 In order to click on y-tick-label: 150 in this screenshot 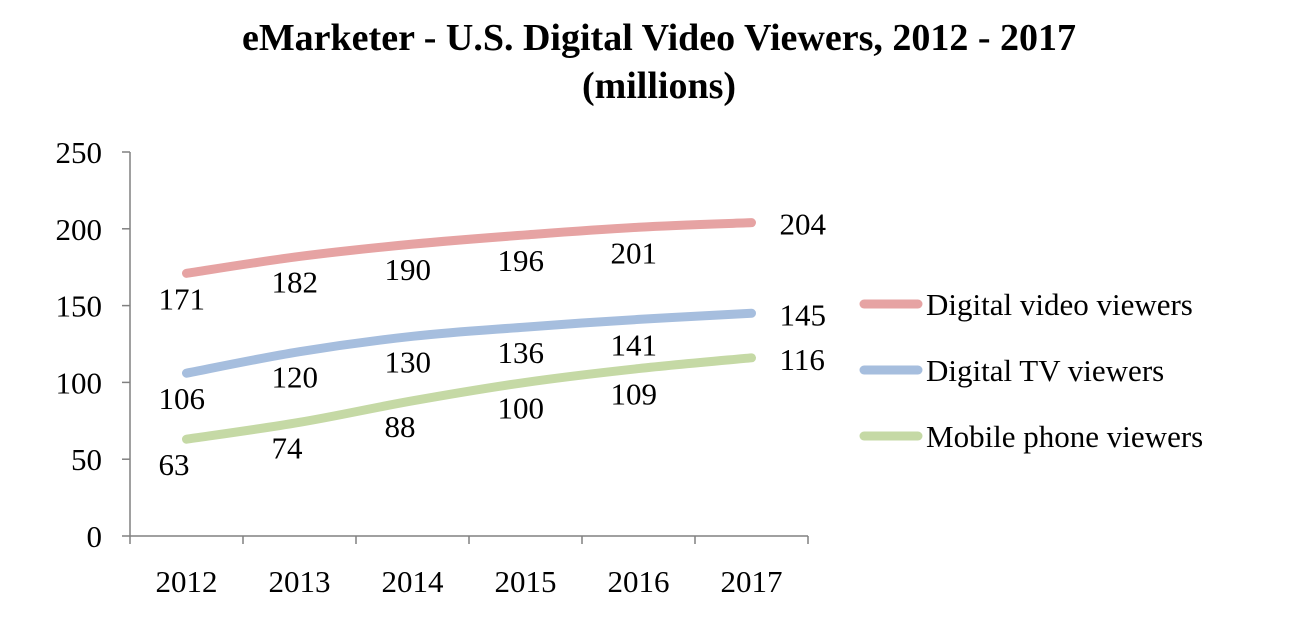, I will do `click(79, 306)`.